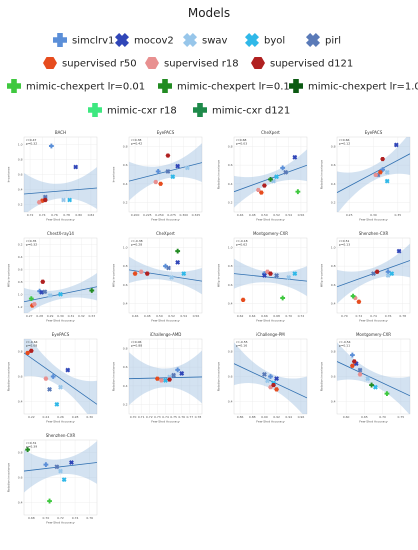 This screenshot has width=418, height=550. What do you see at coordinates (50, 316) in the screenshot?
I see `x-tick-label: 0.29` at bounding box center [50, 316].